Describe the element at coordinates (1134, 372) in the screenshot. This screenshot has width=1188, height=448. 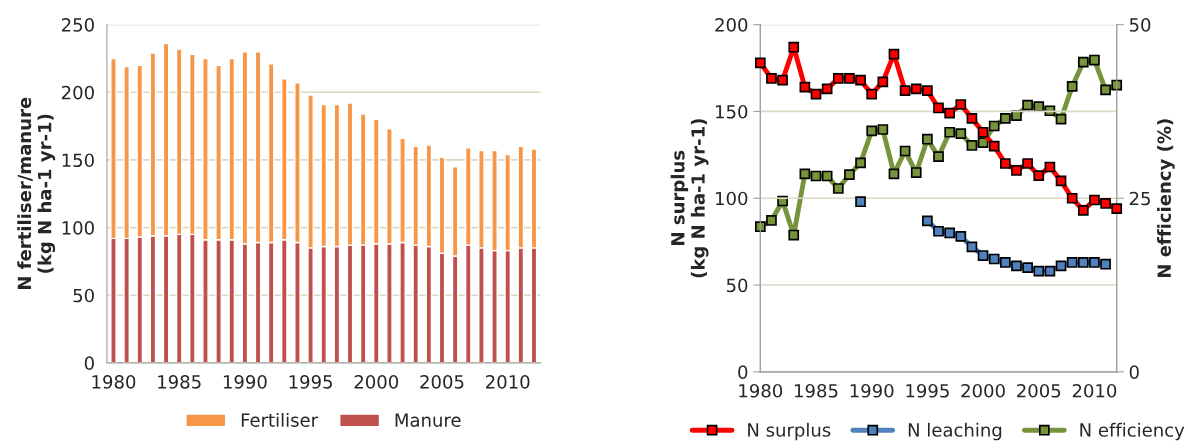
I see `y2-tick-label: 0` at that location.